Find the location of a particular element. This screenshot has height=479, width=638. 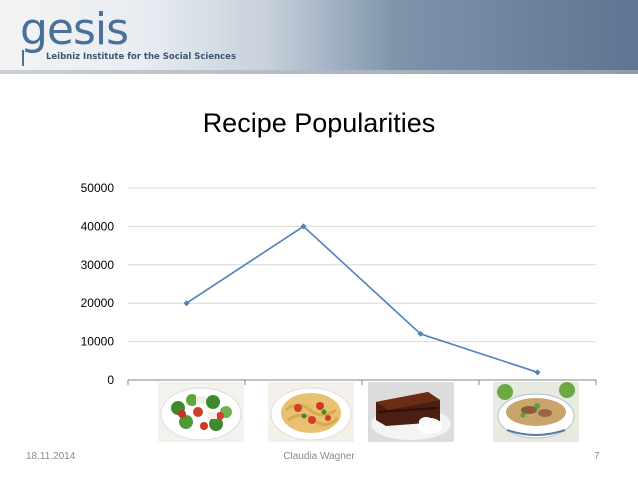

chart-title: Recipe Popularities is located at coordinates (319, 123).